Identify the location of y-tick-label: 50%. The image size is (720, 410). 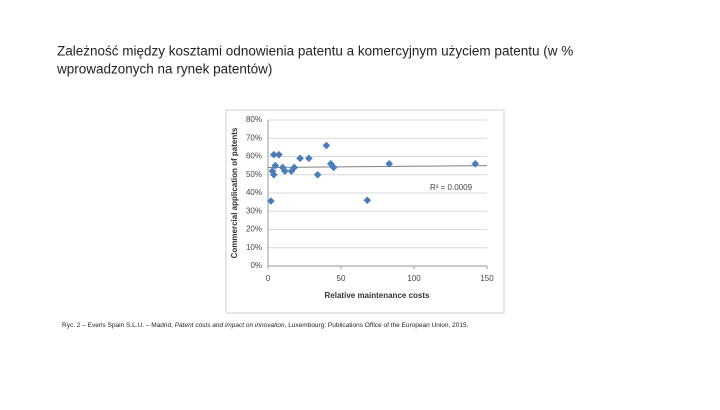
(254, 174).